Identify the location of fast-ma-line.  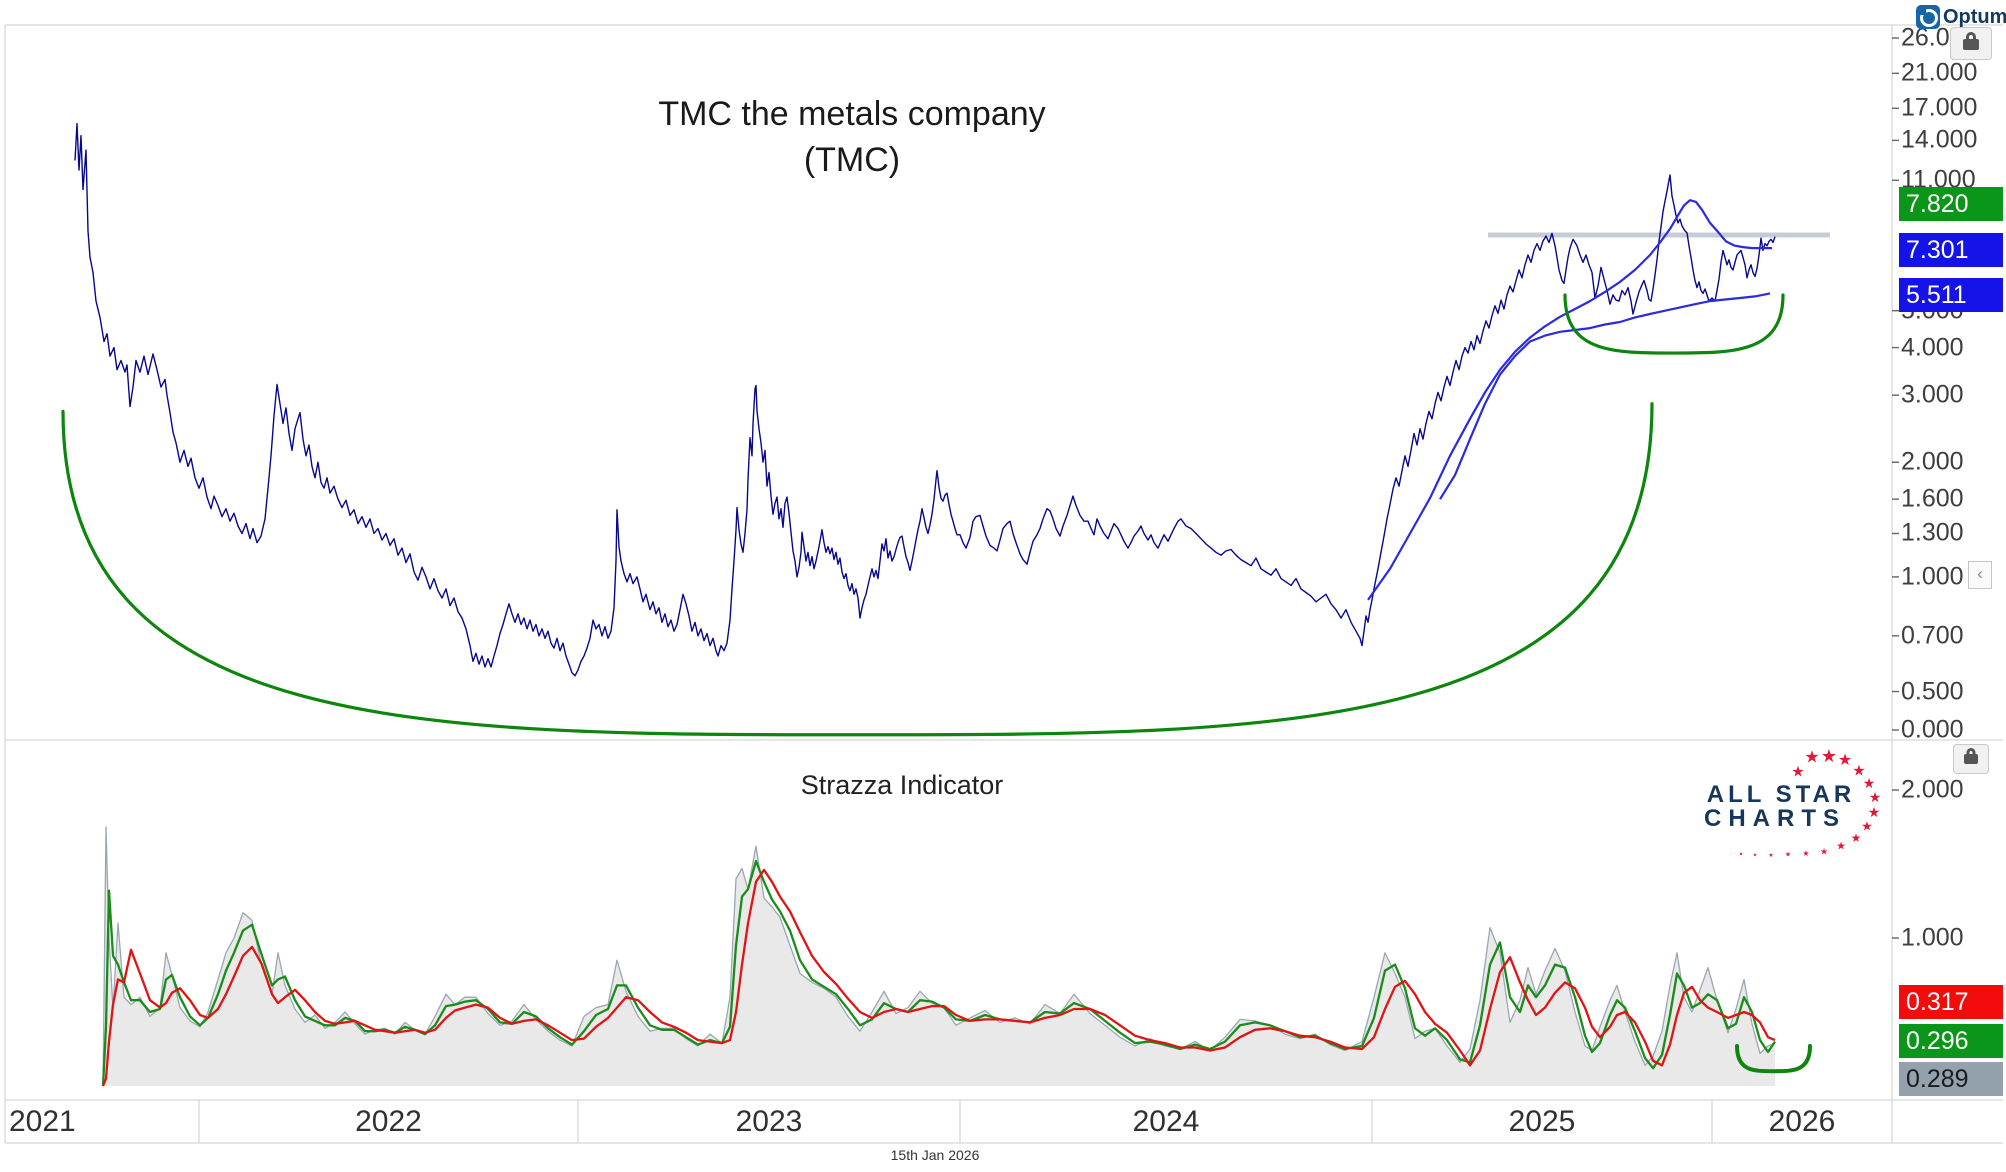
(1569, 400).